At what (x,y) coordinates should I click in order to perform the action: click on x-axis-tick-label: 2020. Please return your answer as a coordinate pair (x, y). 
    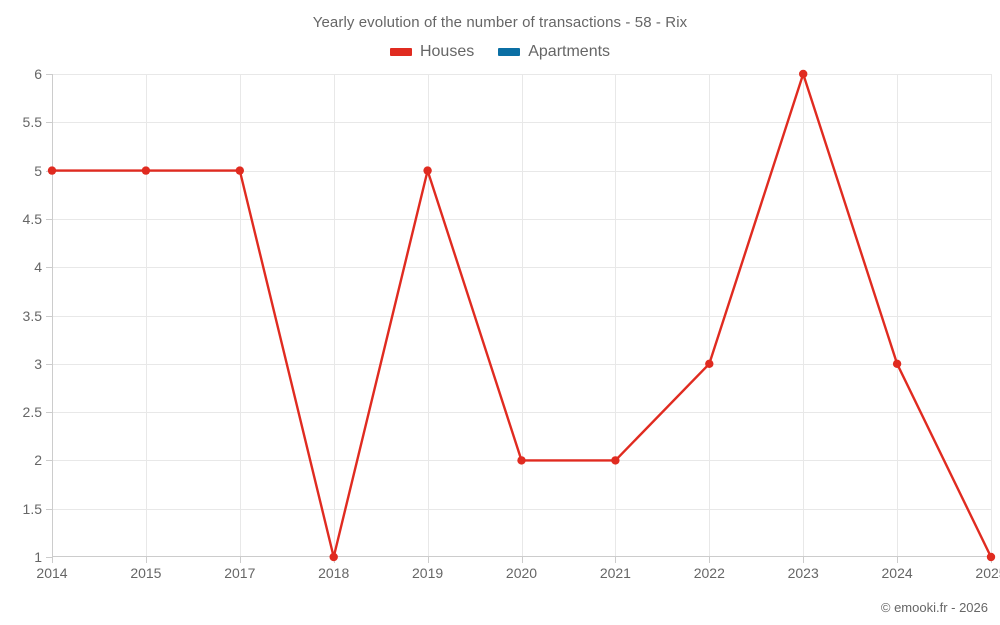
    Looking at the image, I should click on (521, 573).